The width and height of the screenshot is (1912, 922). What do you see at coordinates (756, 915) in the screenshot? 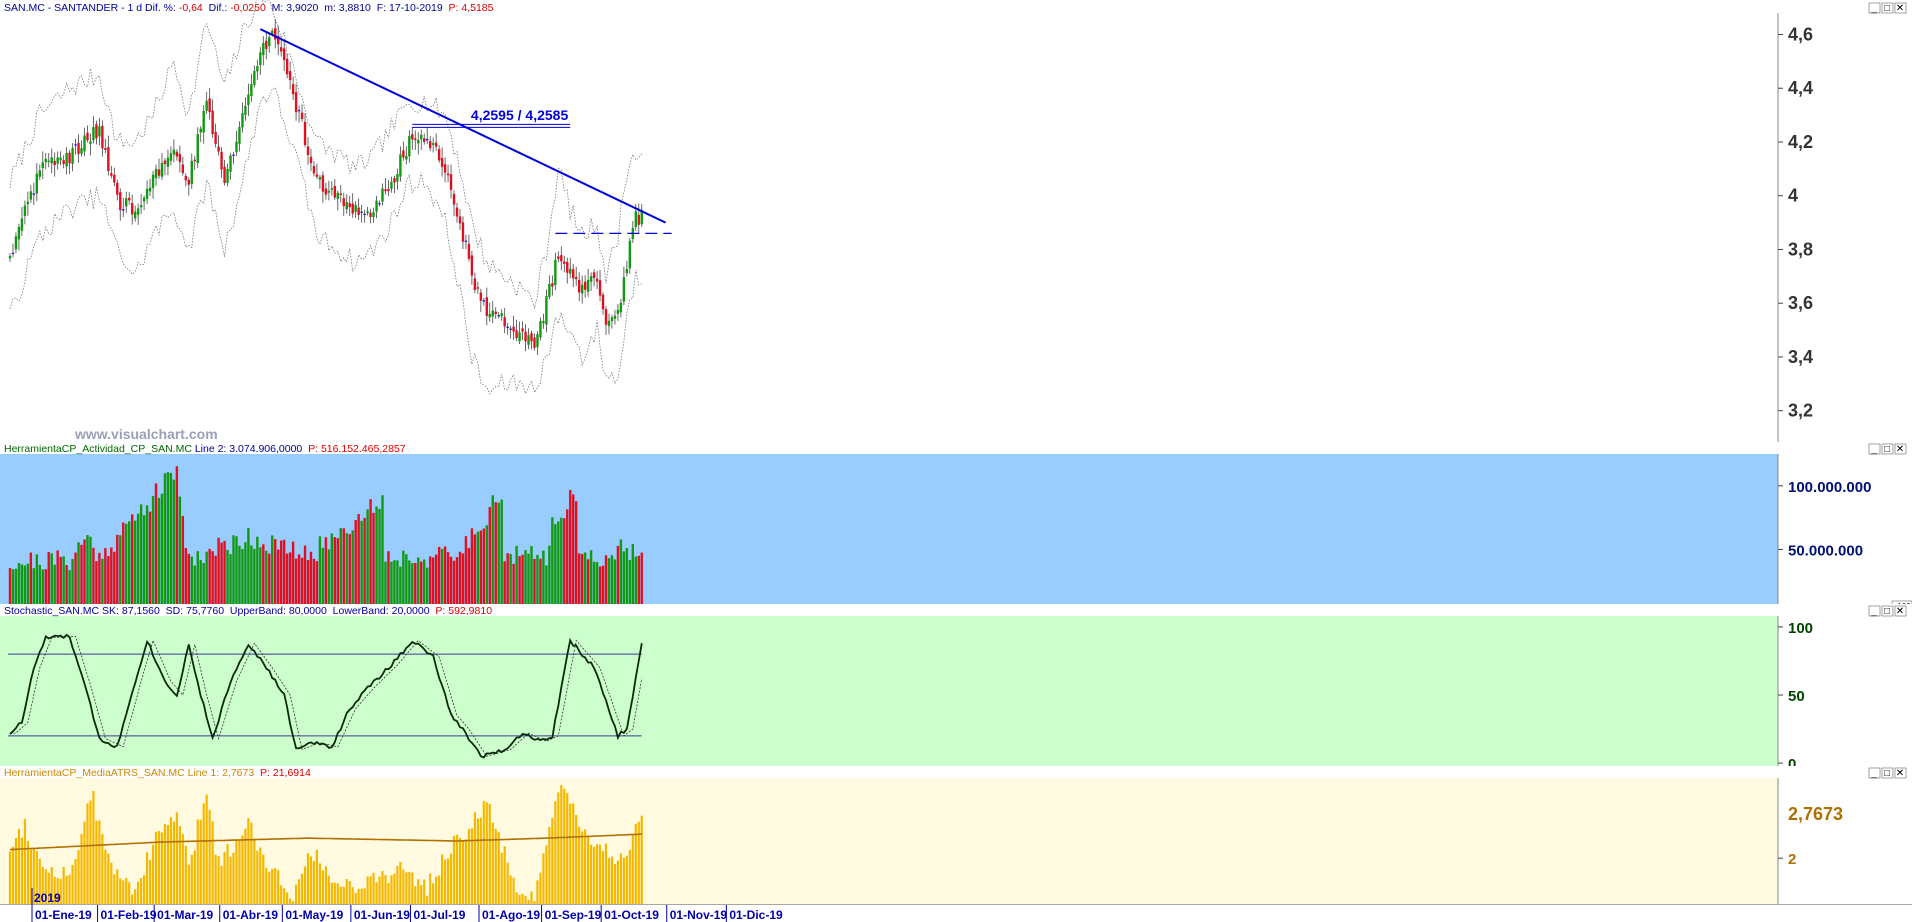
I see `x-label-11: 01-Dic-19` at bounding box center [756, 915].